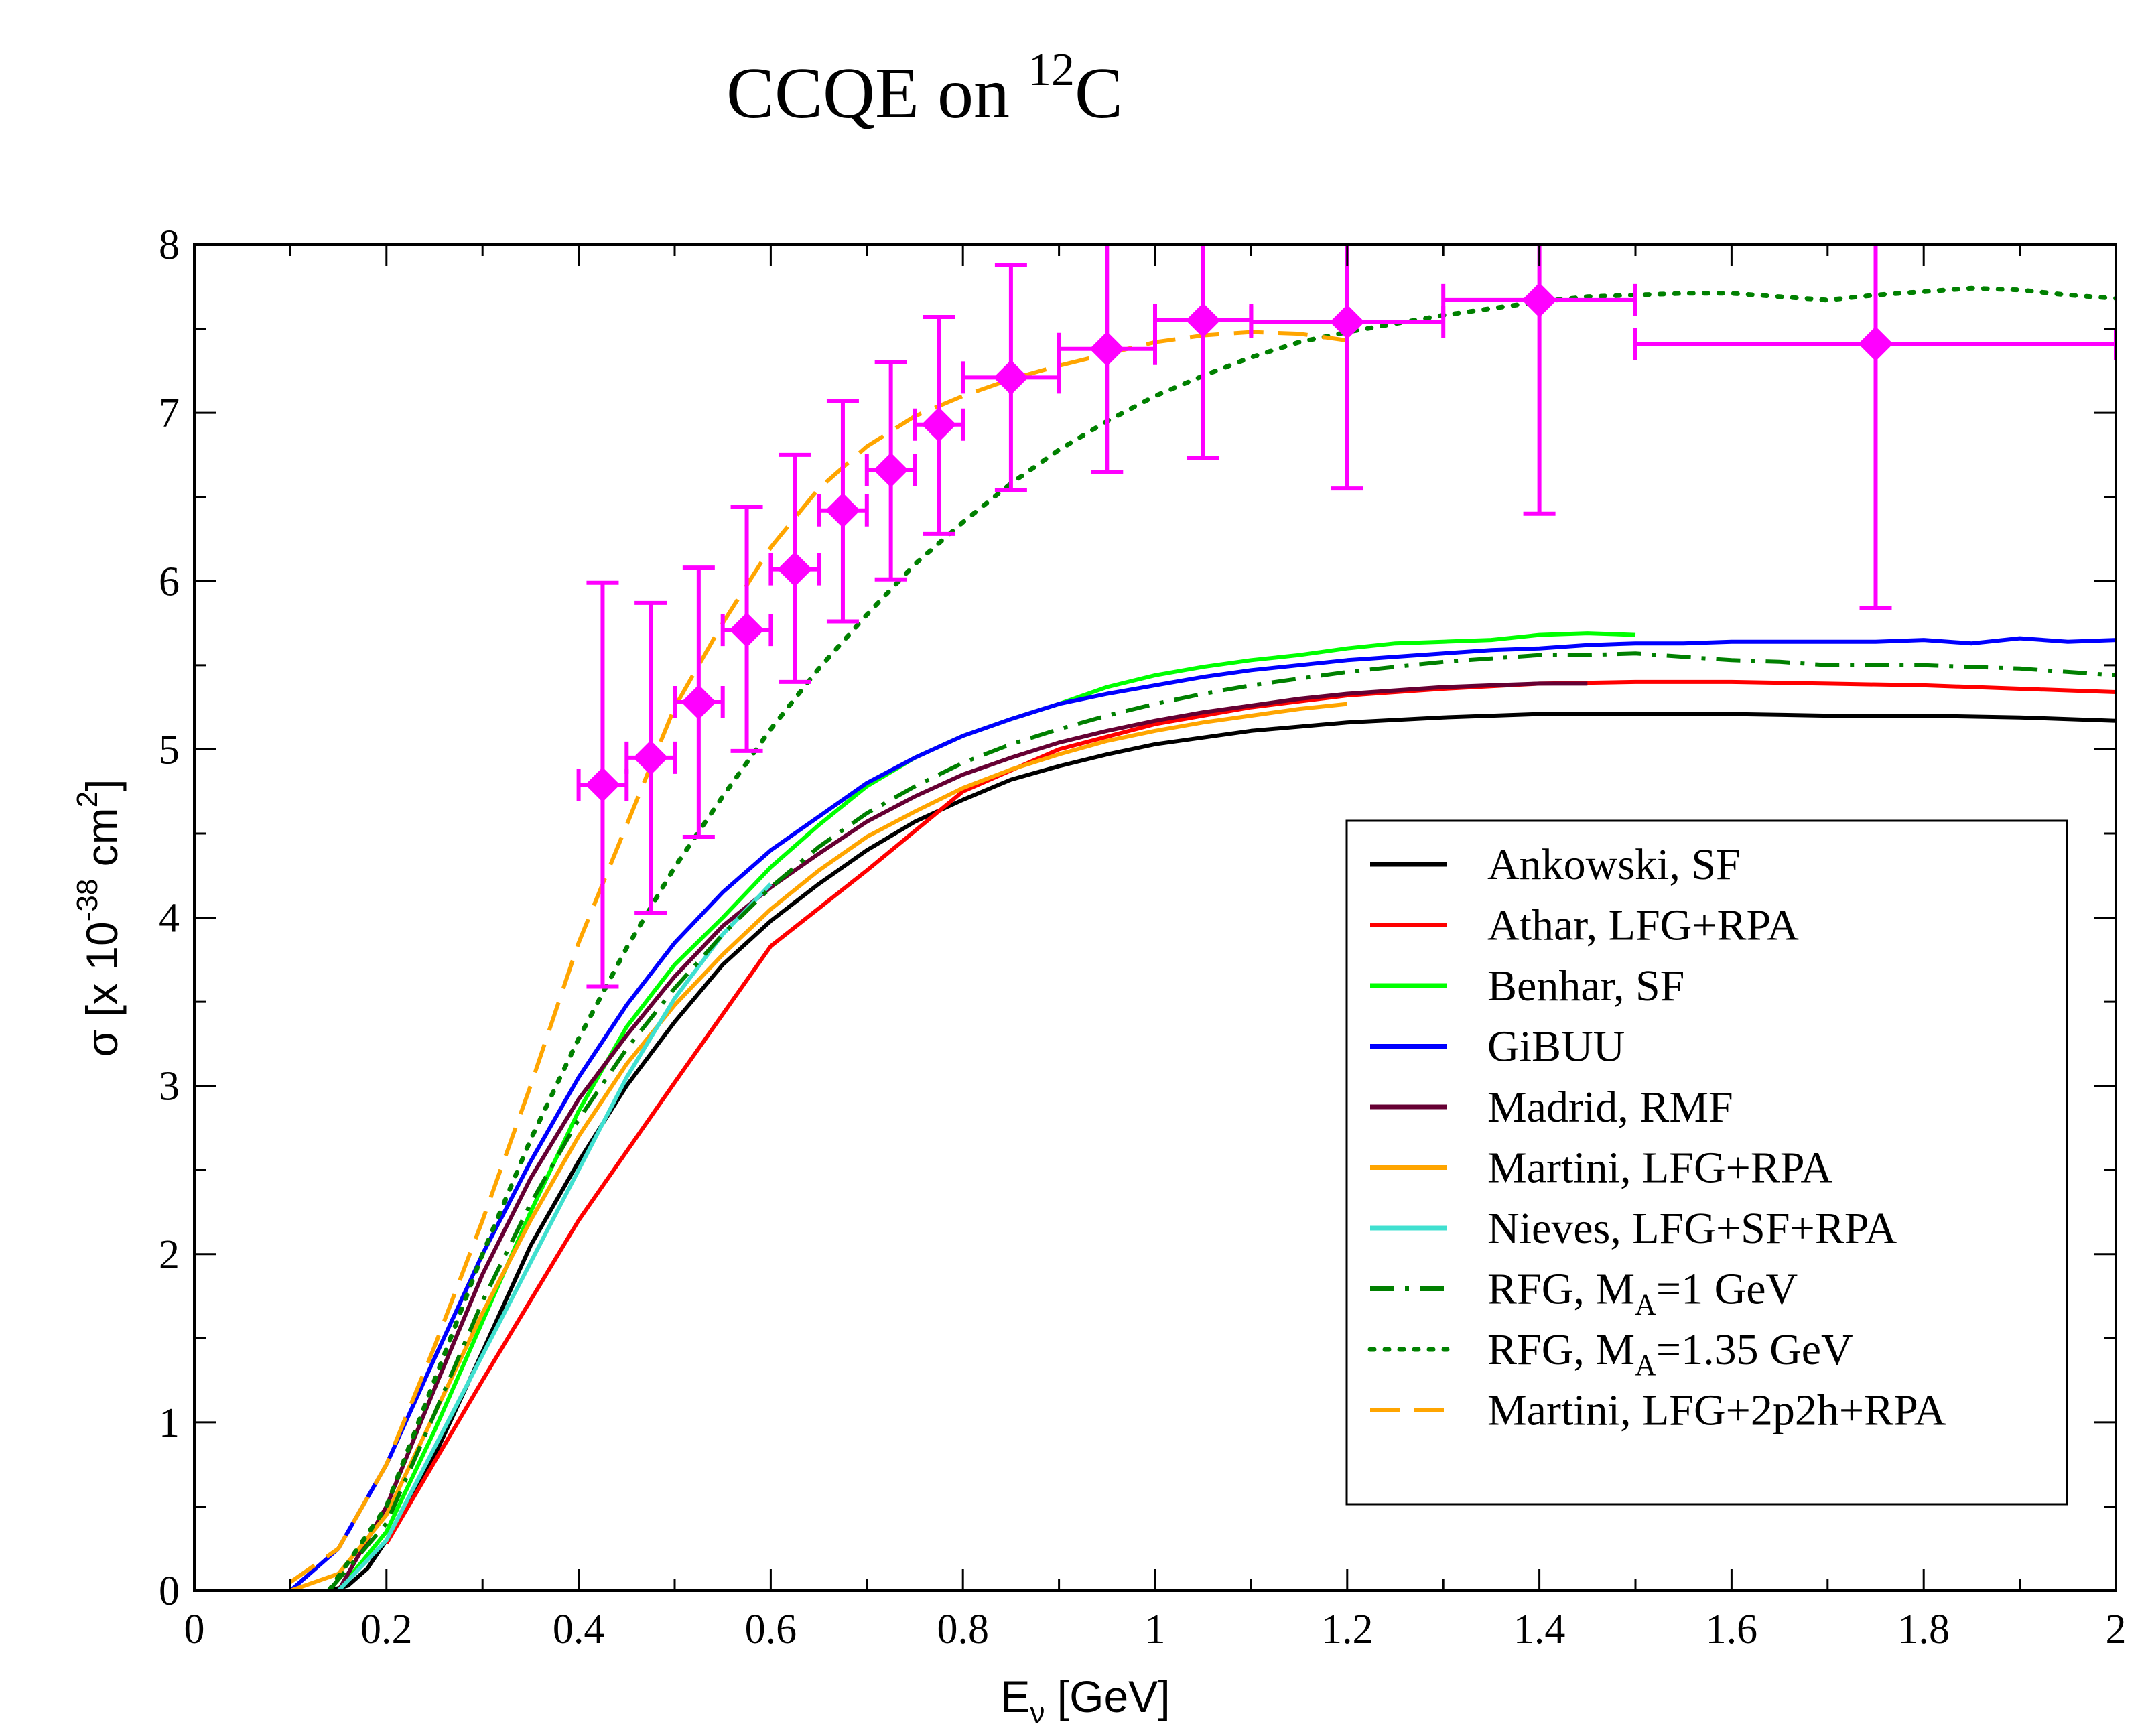 This screenshot has height=1736, width=2148. Describe the element at coordinates (102, 785) in the screenshot. I see `y-axis-label-suffix: ]` at that location.